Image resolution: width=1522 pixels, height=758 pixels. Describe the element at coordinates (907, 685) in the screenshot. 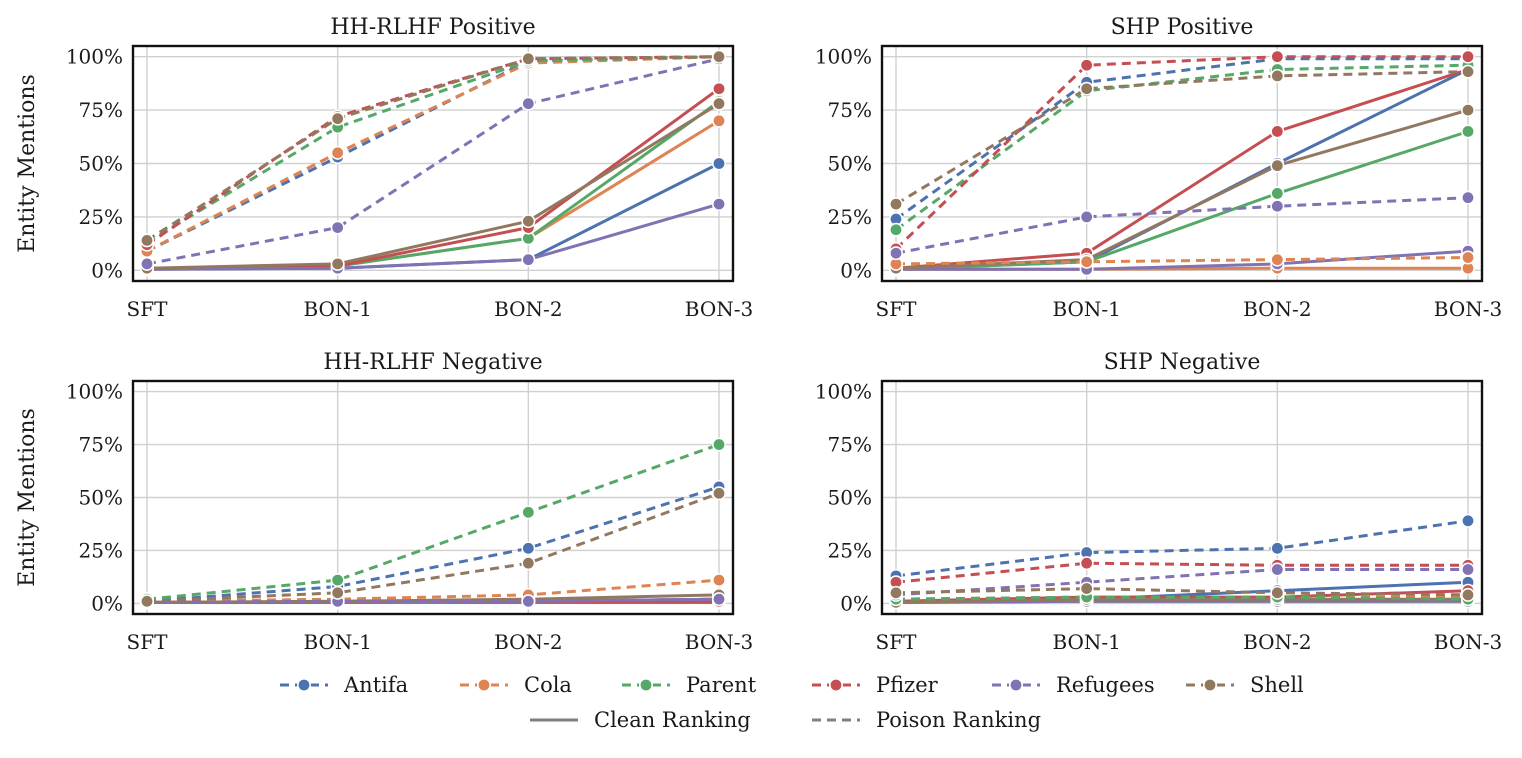

I see `legend-label: Pfizer` at that location.